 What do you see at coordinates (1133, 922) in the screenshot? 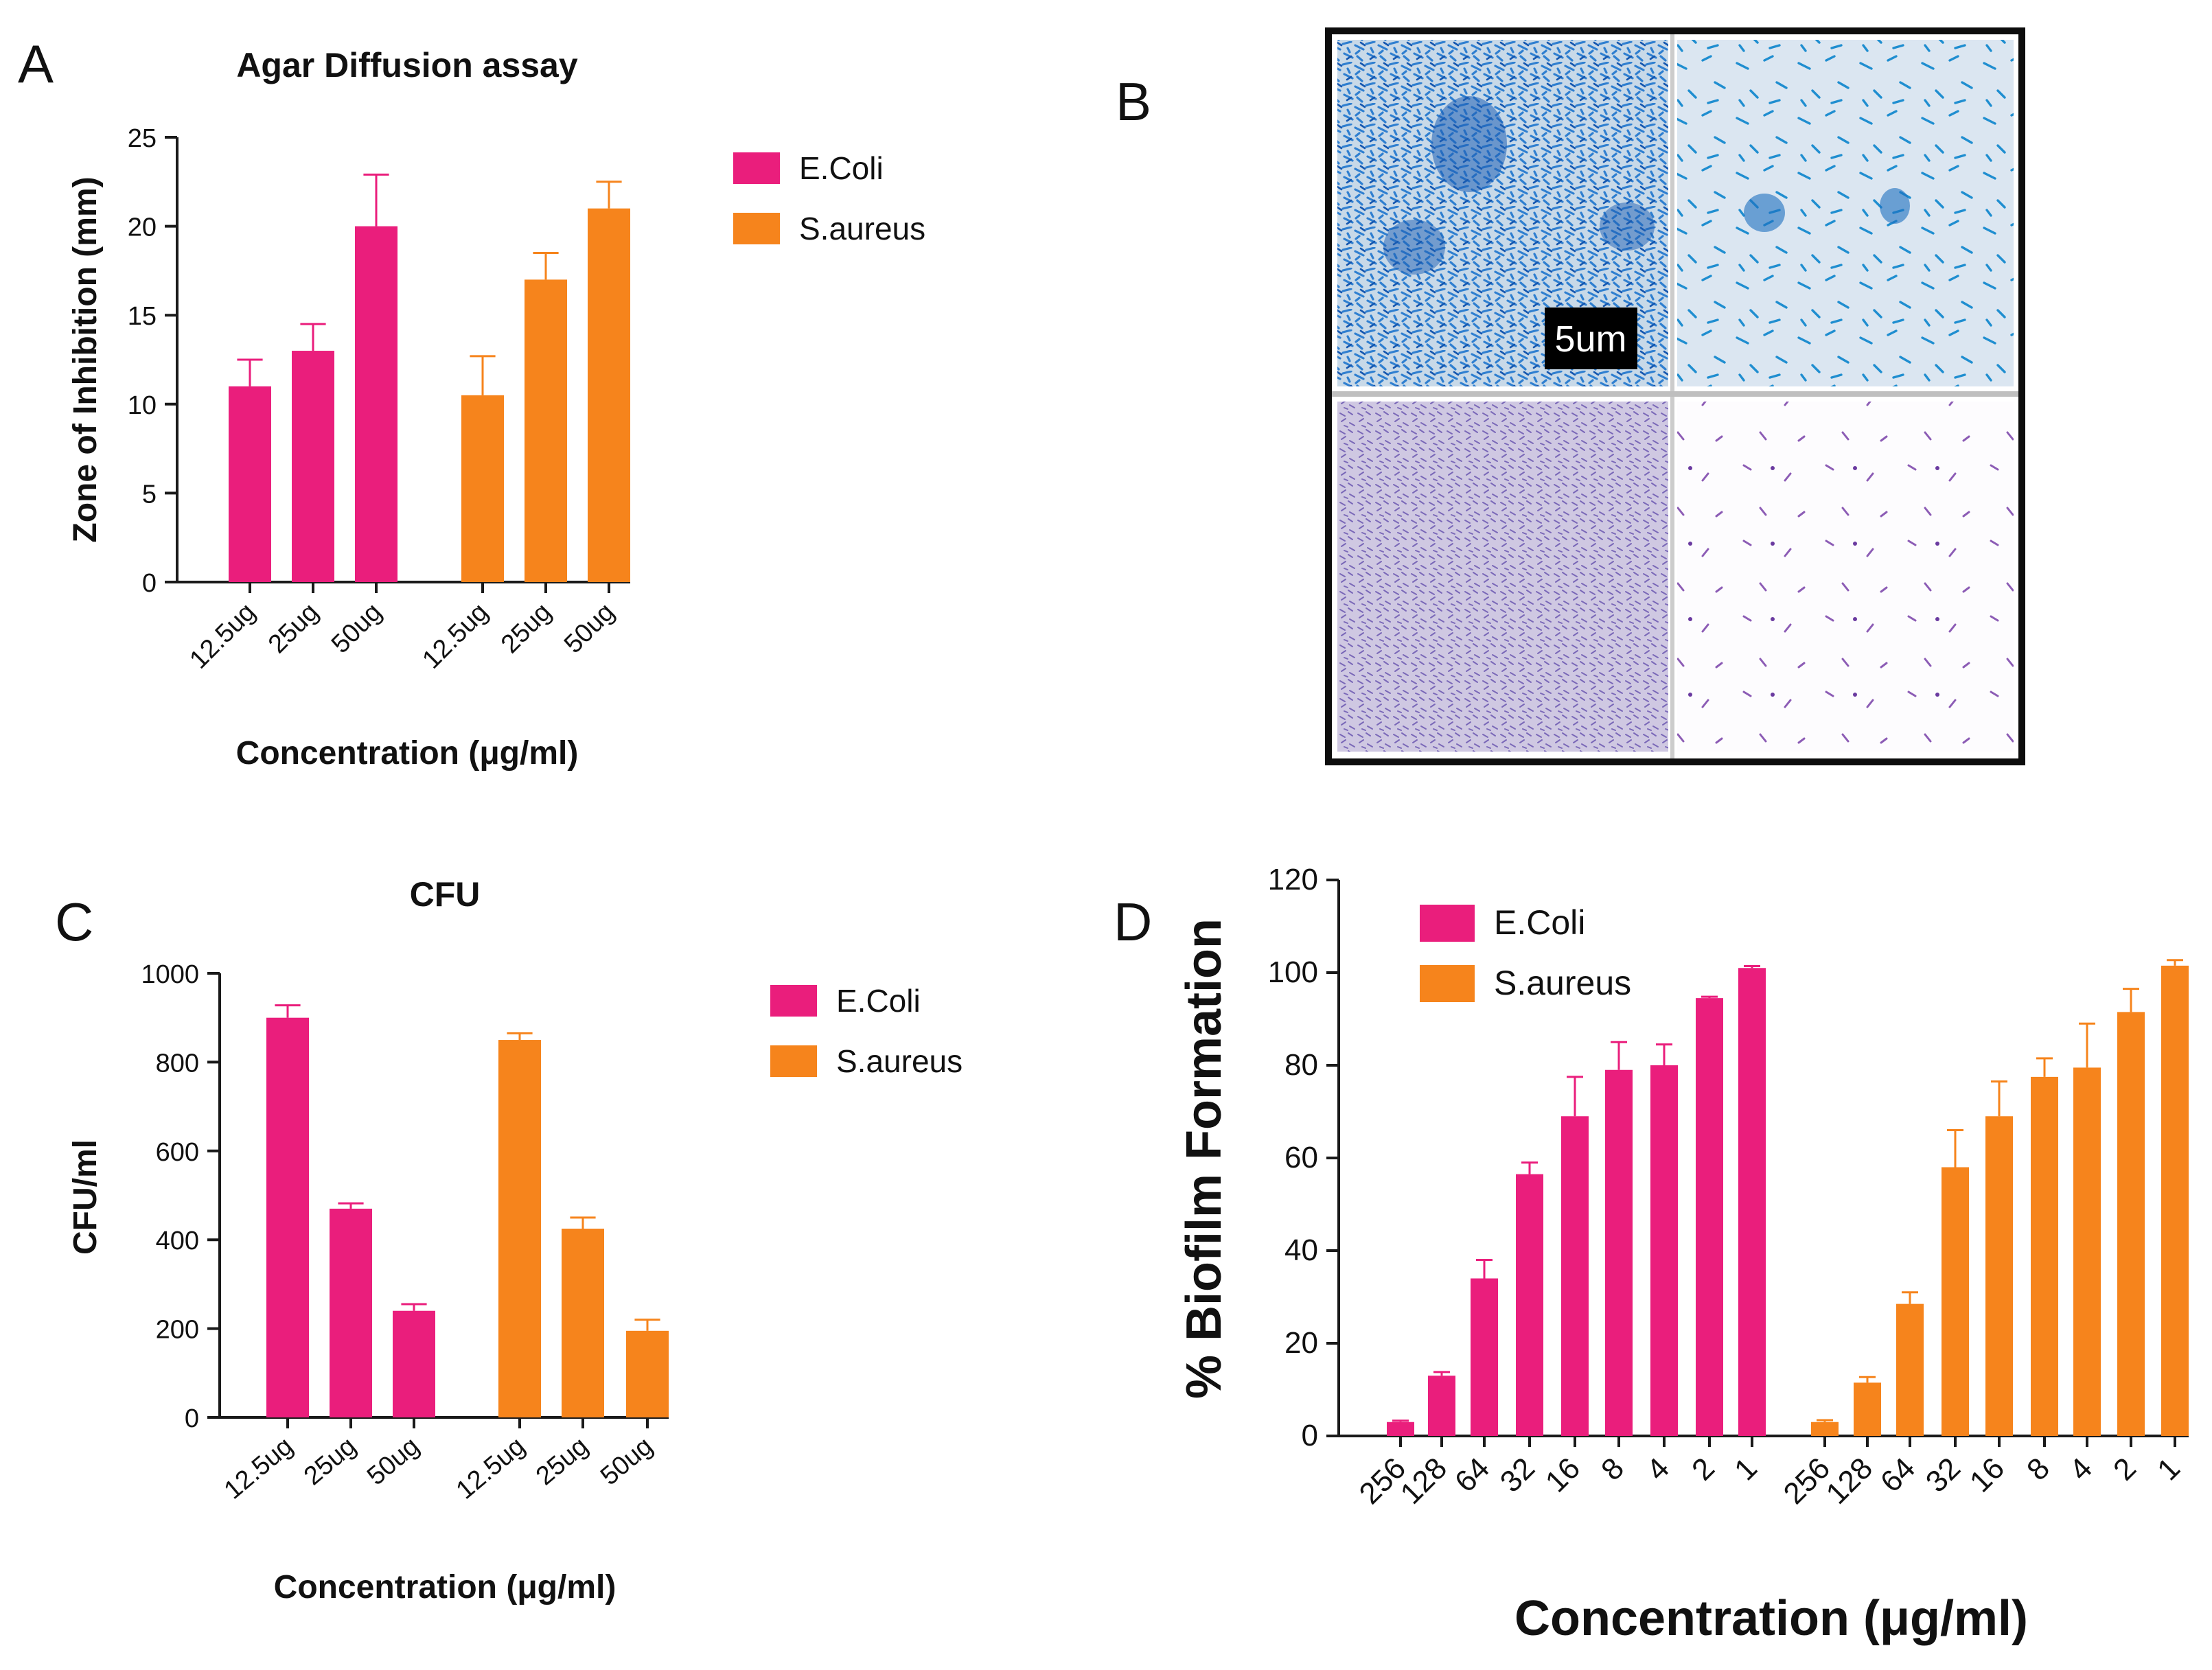
I see `panel-label-d: D` at bounding box center [1133, 922].